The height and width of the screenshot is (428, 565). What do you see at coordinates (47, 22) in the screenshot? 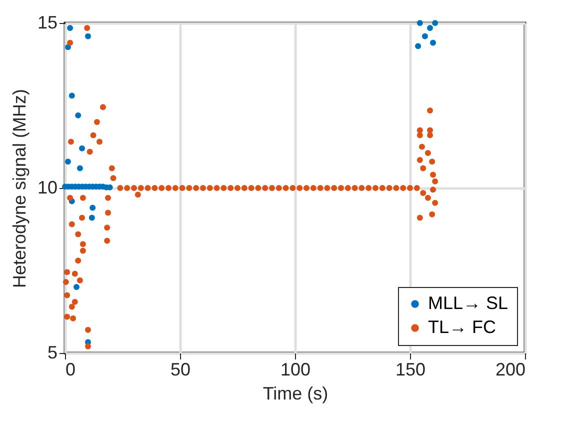
I see `y-tick-label: 15` at bounding box center [47, 22].